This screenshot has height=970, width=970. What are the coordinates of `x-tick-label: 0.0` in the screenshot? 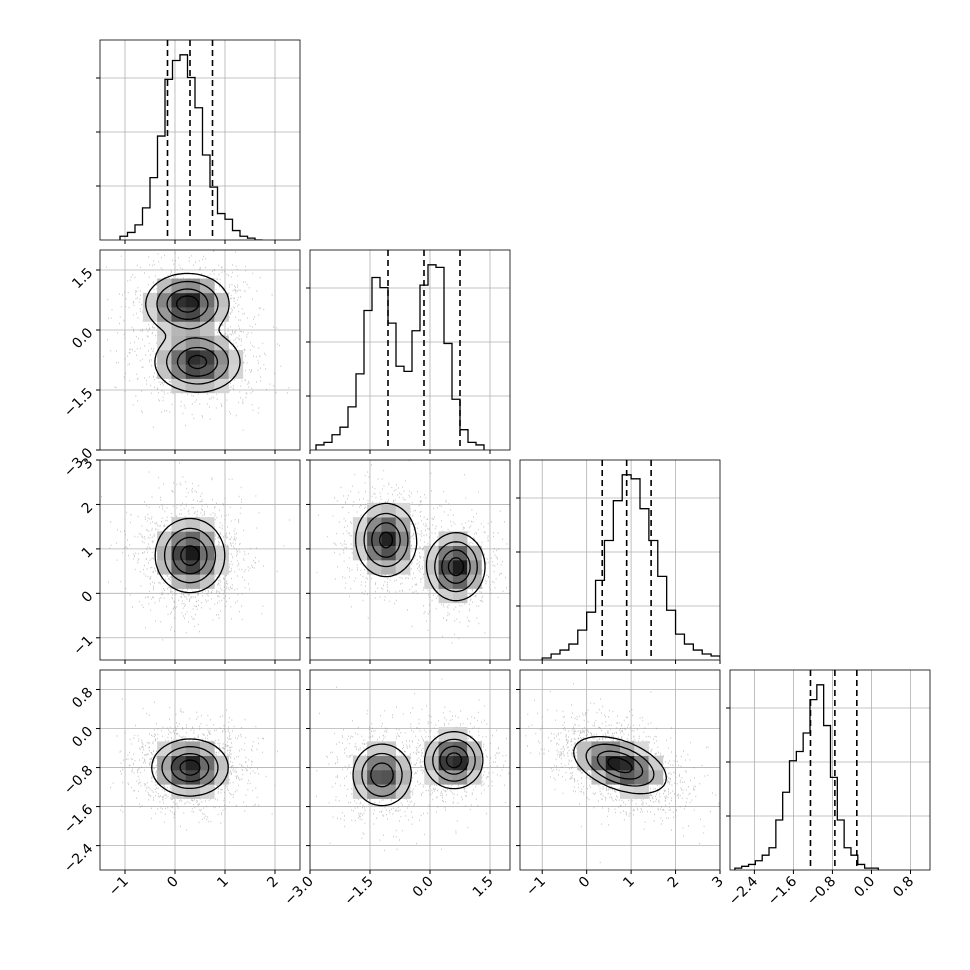 It's located at (423, 887).